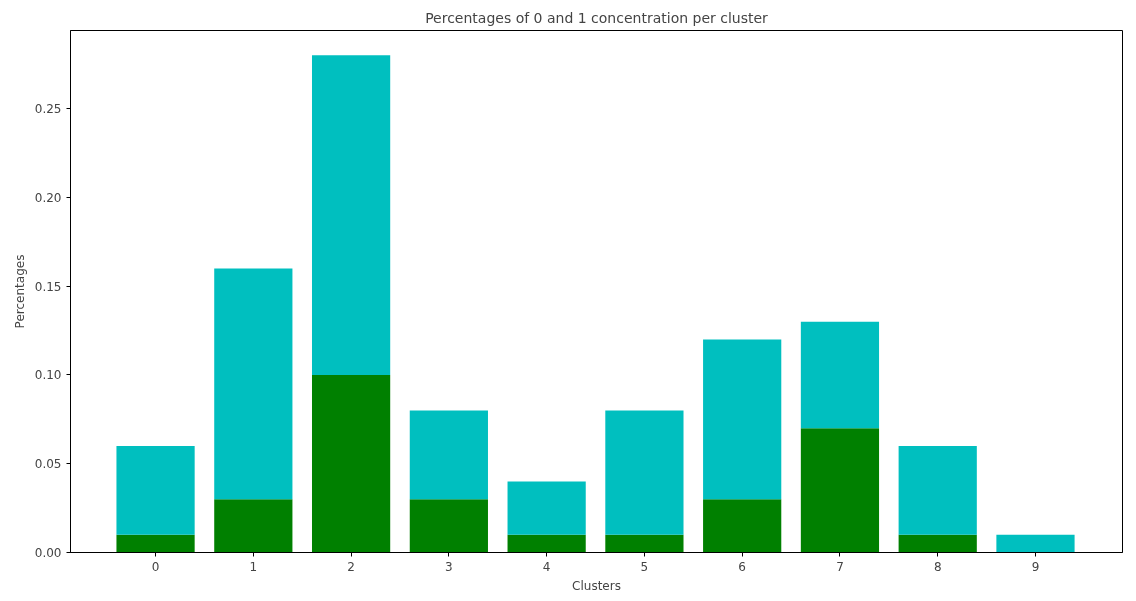 Image resolution: width=1136 pixels, height=601 pixels. Describe the element at coordinates (596, 585) in the screenshot. I see `x-axis-title: Clusters` at that location.